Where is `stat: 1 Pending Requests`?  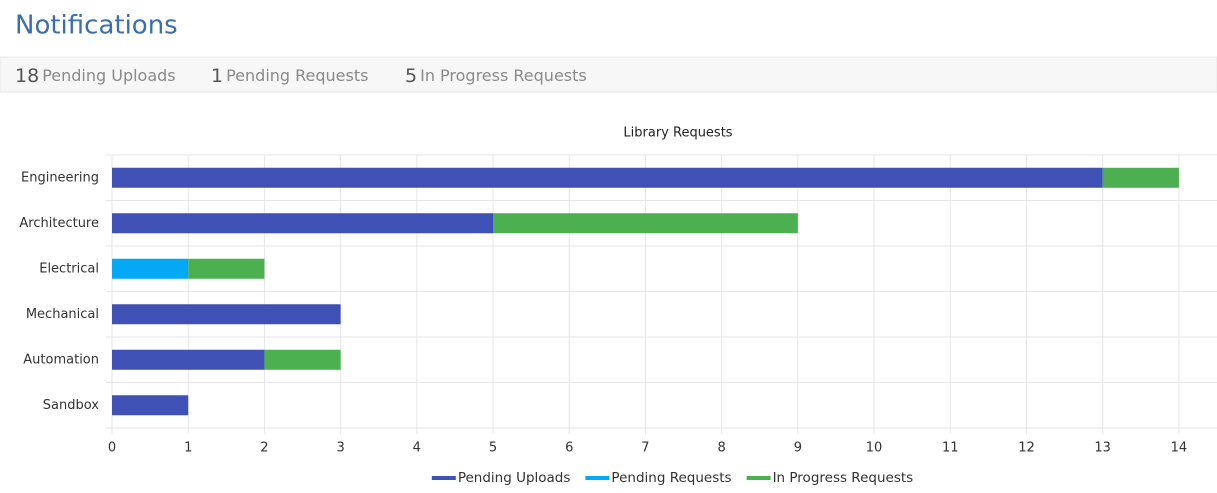 stat: 1 Pending Requests is located at coordinates (289, 76).